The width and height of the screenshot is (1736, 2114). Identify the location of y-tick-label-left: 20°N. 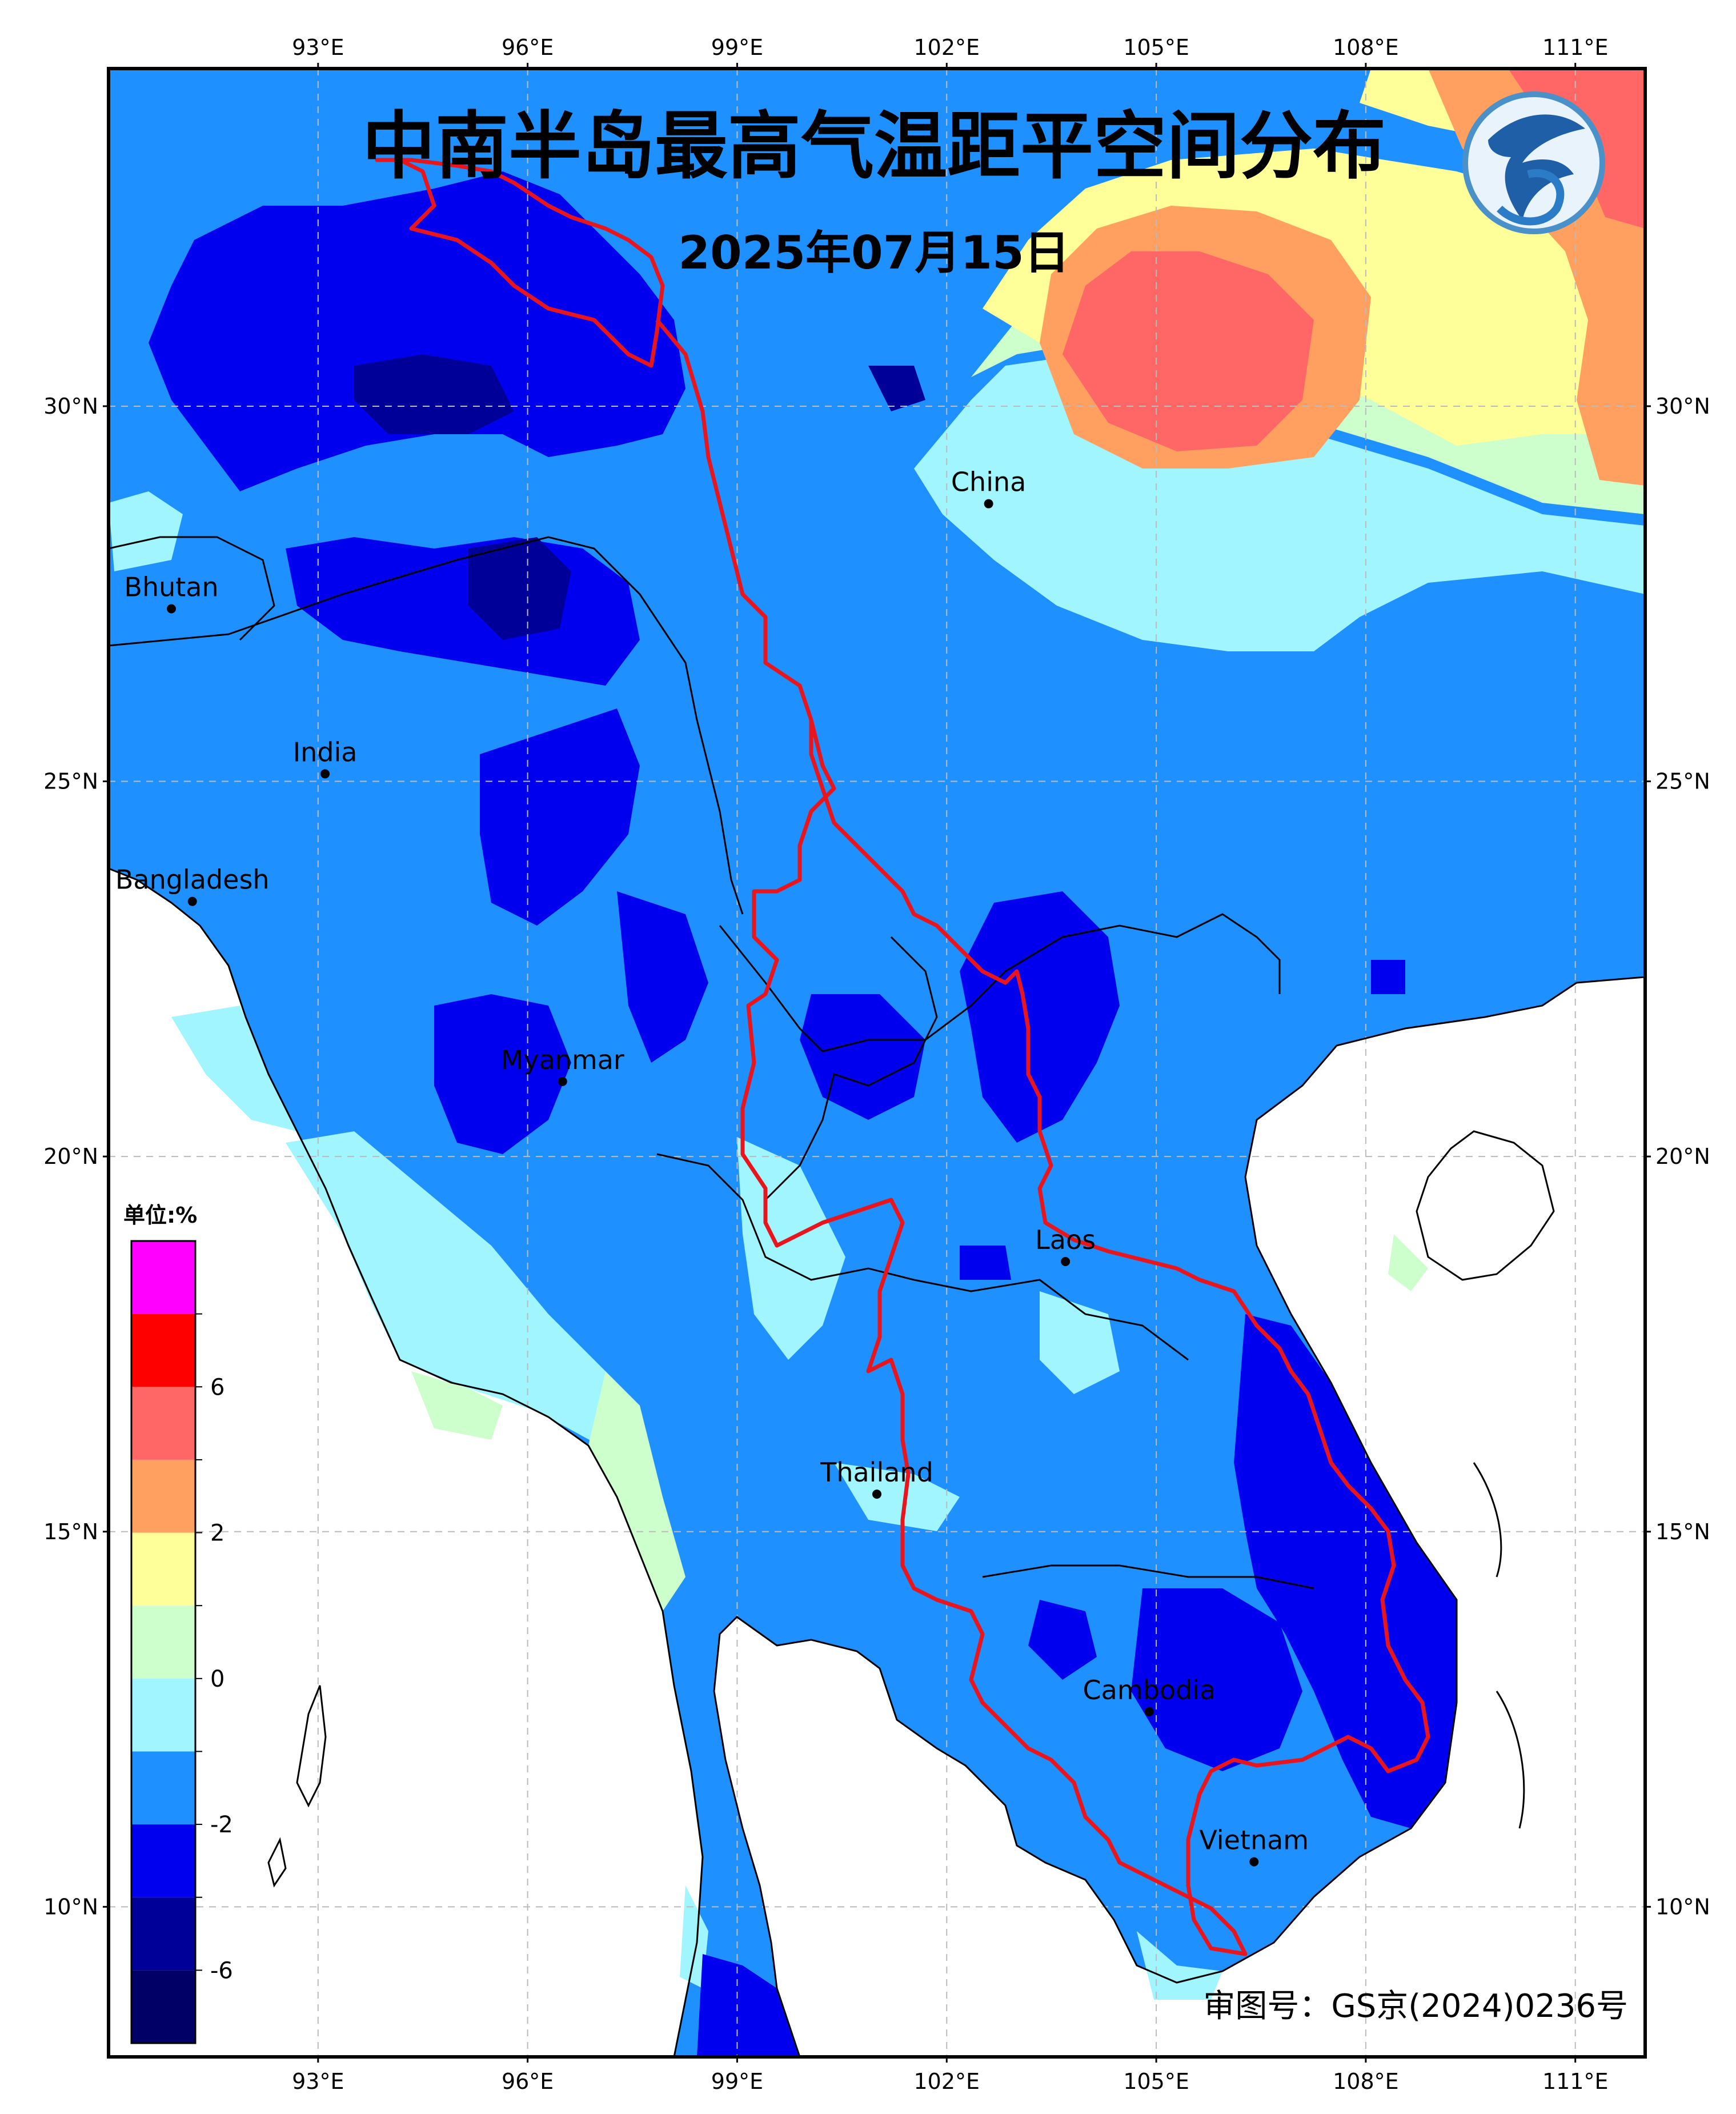
(70, 1156).